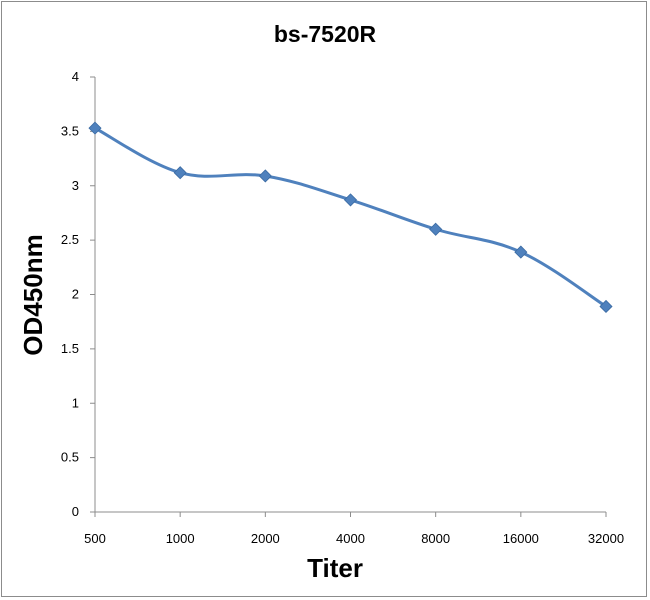 This screenshot has width=650, height=600. What do you see at coordinates (70, 348) in the screenshot?
I see `y-tick-label: 1.5` at bounding box center [70, 348].